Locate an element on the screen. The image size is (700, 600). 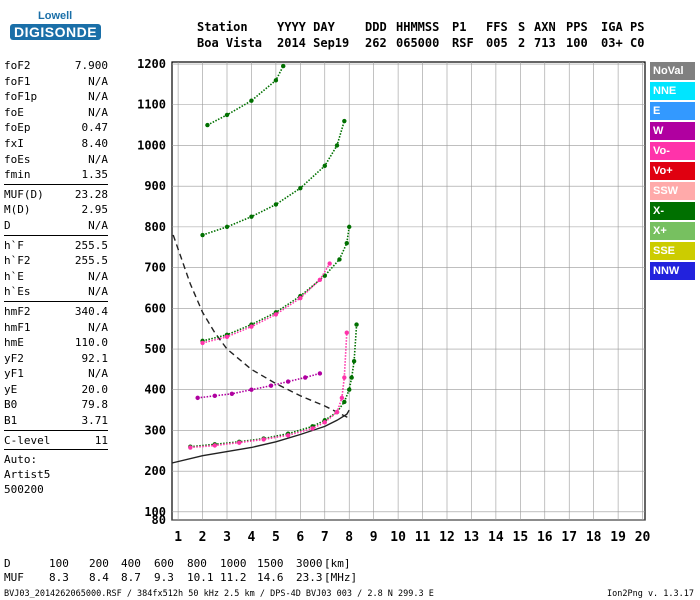
legend-item: NNE is located at coordinates (672, 91).